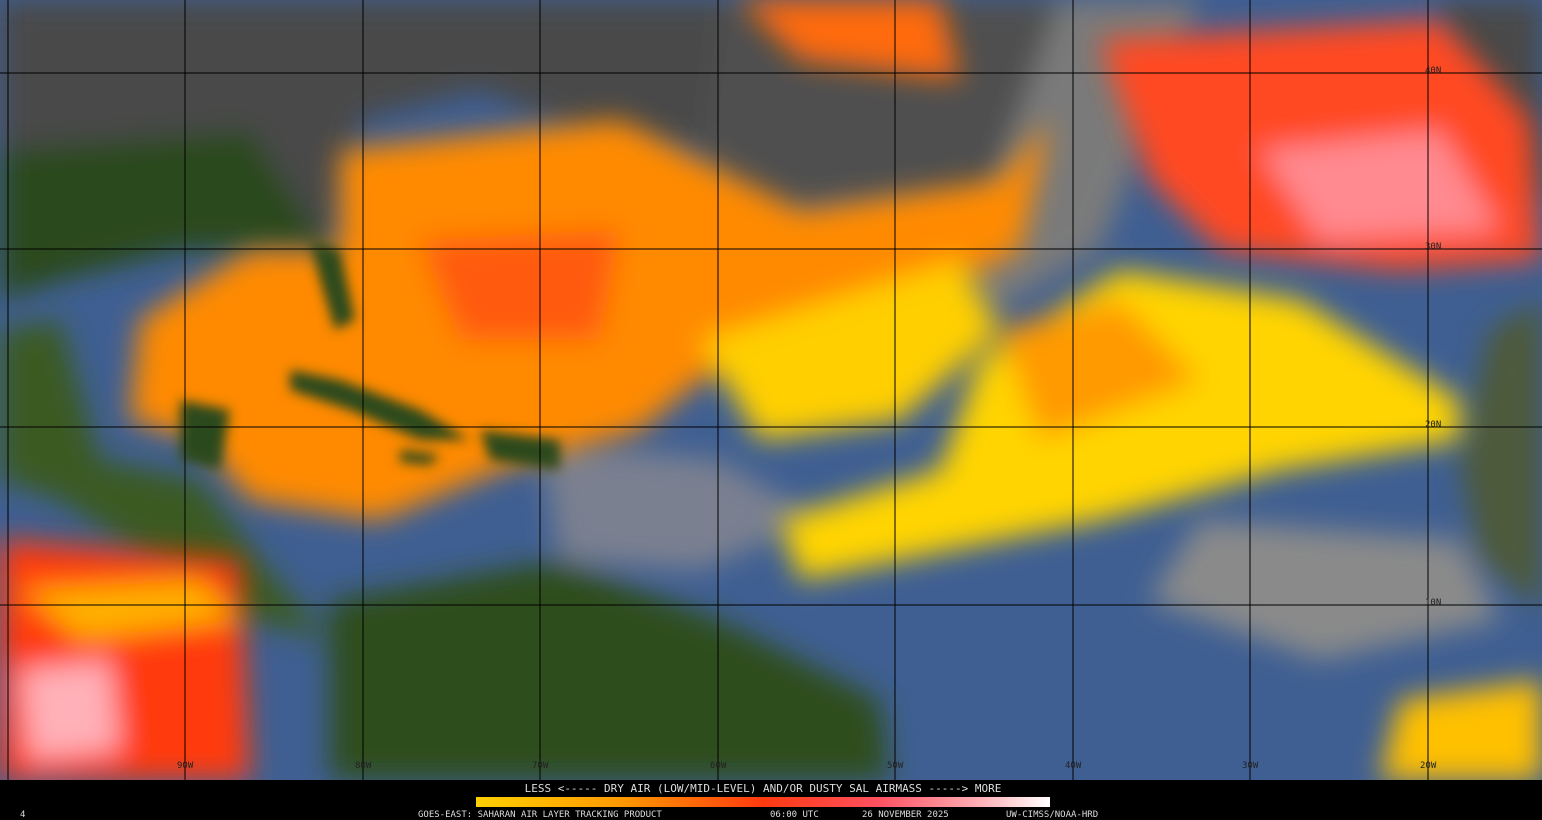 This screenshot has height=820, width=1542. Describe the element at coordinates (718, 766) in the screenshot. I see `longitude-label: 60W` at that location.